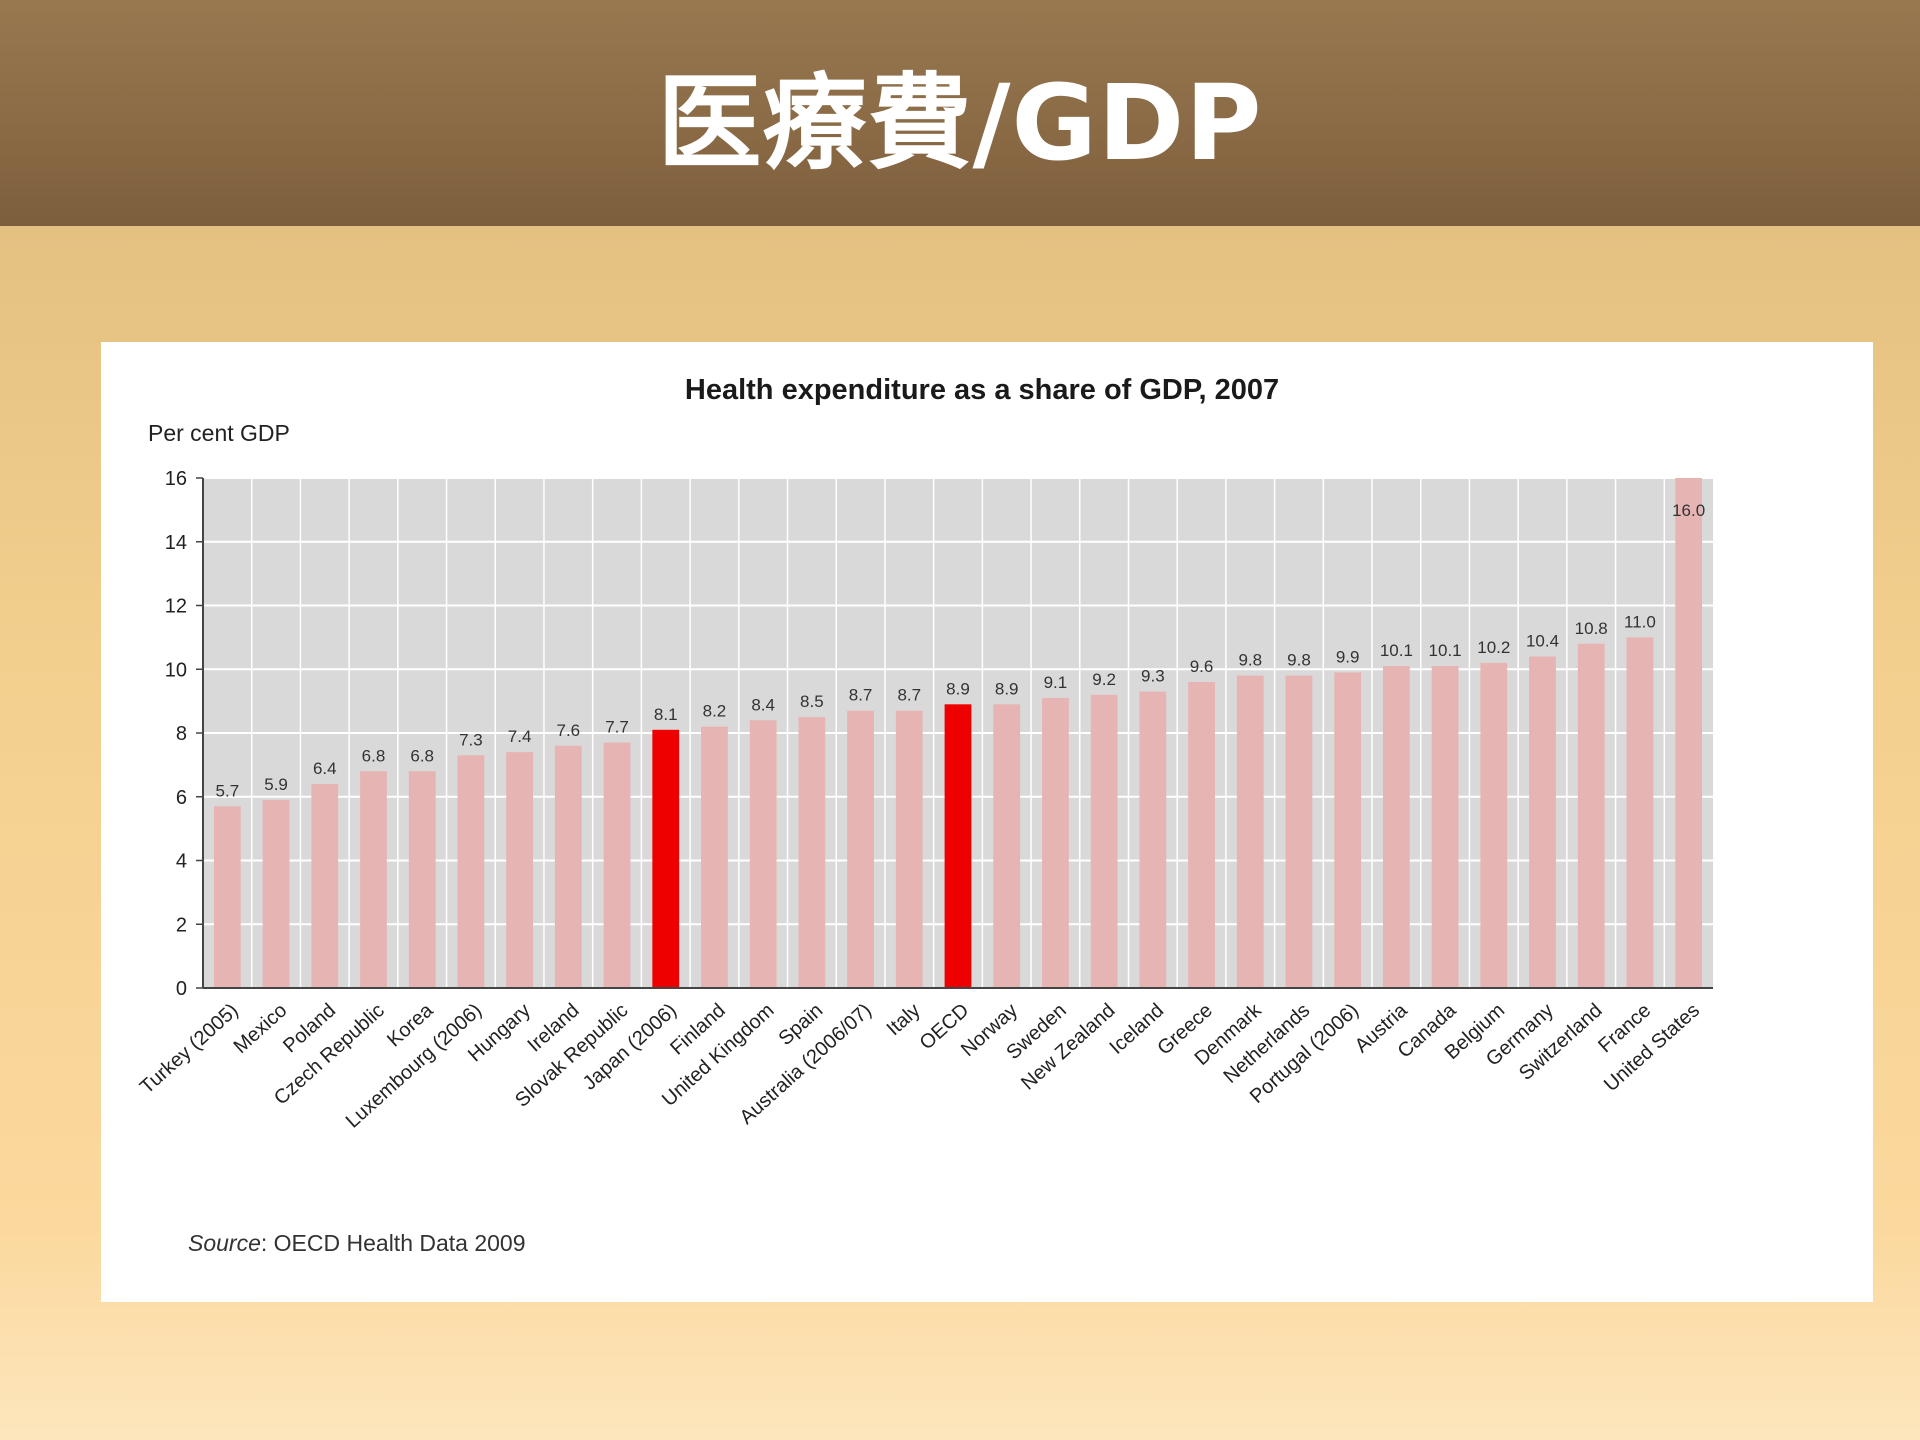  What do you see at coordinates (176, 543) in the screenshot?
I see `y-tick-label: 14` at bounding box center [176, 543].